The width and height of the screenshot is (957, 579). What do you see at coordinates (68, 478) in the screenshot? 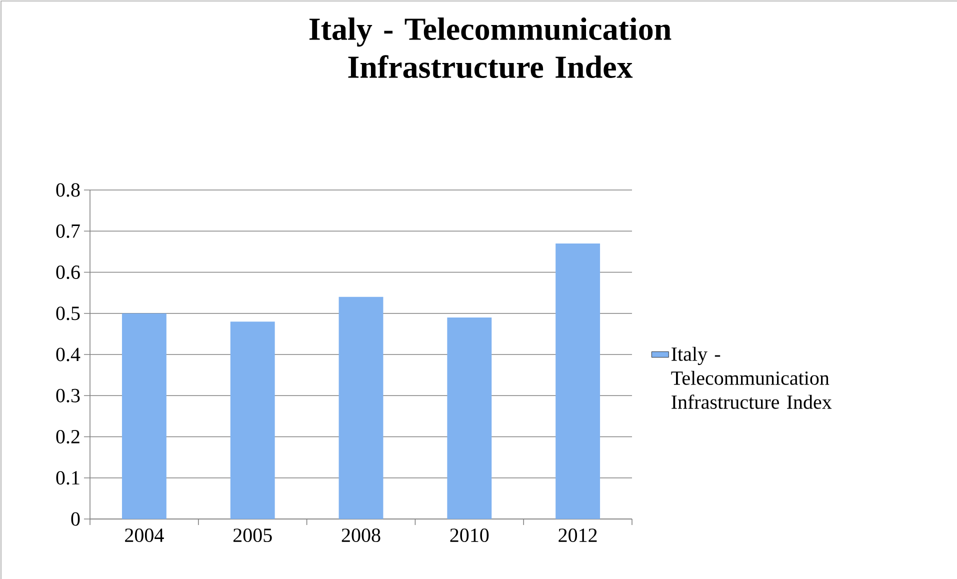
I see `y-tick-label: 0.1` at bounding box center [68, 478].